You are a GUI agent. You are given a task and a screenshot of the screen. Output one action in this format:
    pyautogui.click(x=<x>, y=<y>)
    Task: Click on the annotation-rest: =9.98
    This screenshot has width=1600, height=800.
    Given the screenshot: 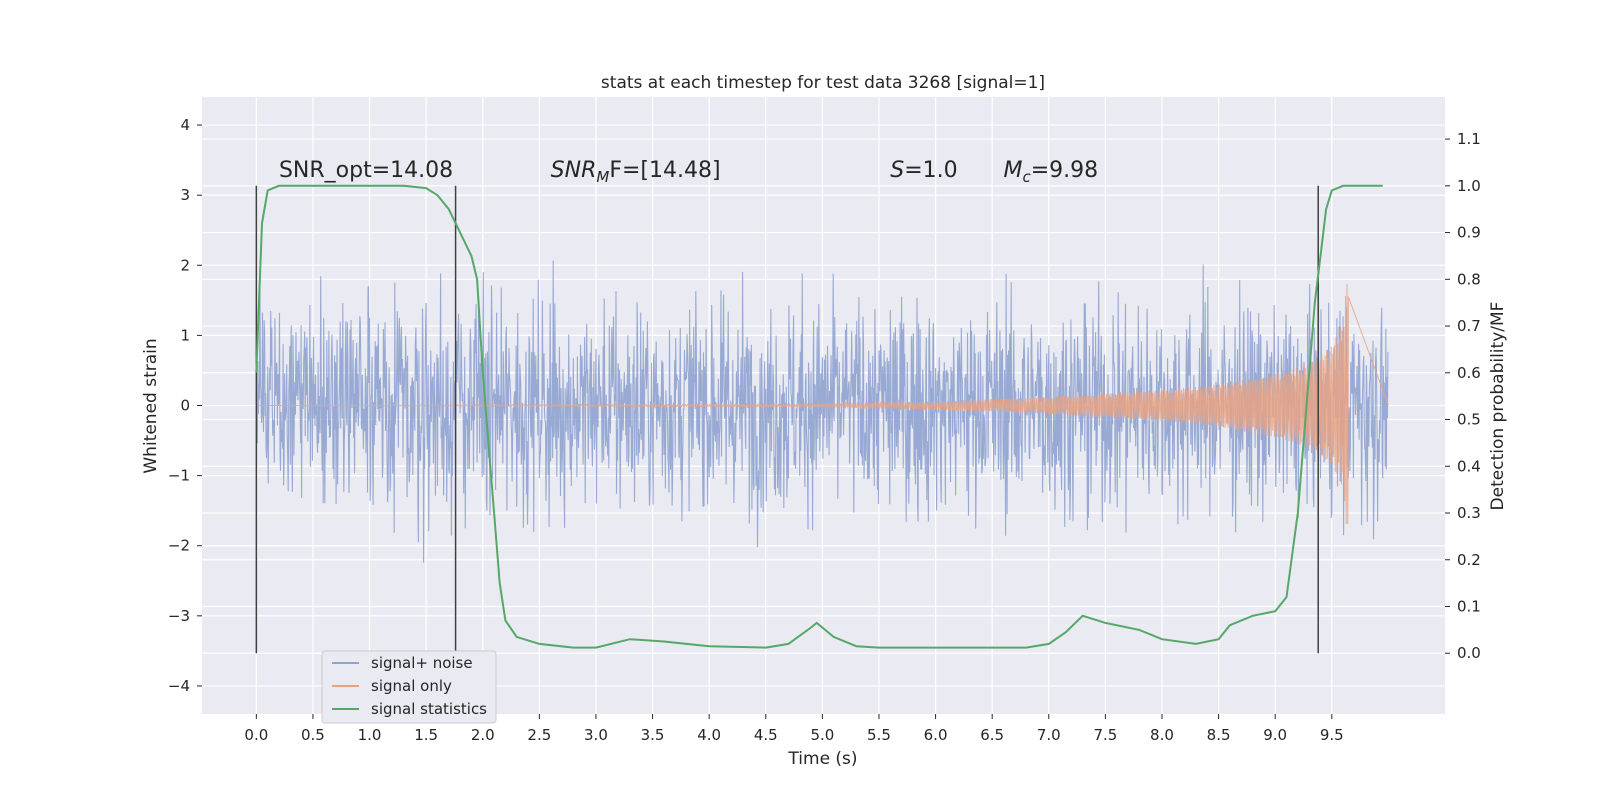 What is the action you would take?
    pyautogui.click(x=1064, y=170)
    